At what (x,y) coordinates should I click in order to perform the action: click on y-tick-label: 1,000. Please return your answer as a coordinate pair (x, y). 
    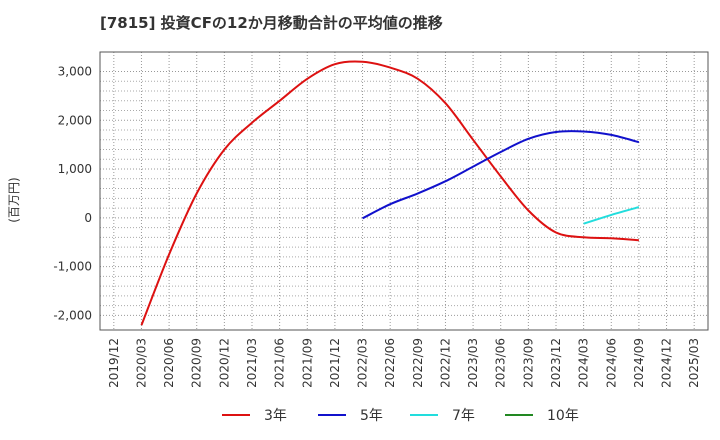
    Looking at the image, I should click on (75, 169).